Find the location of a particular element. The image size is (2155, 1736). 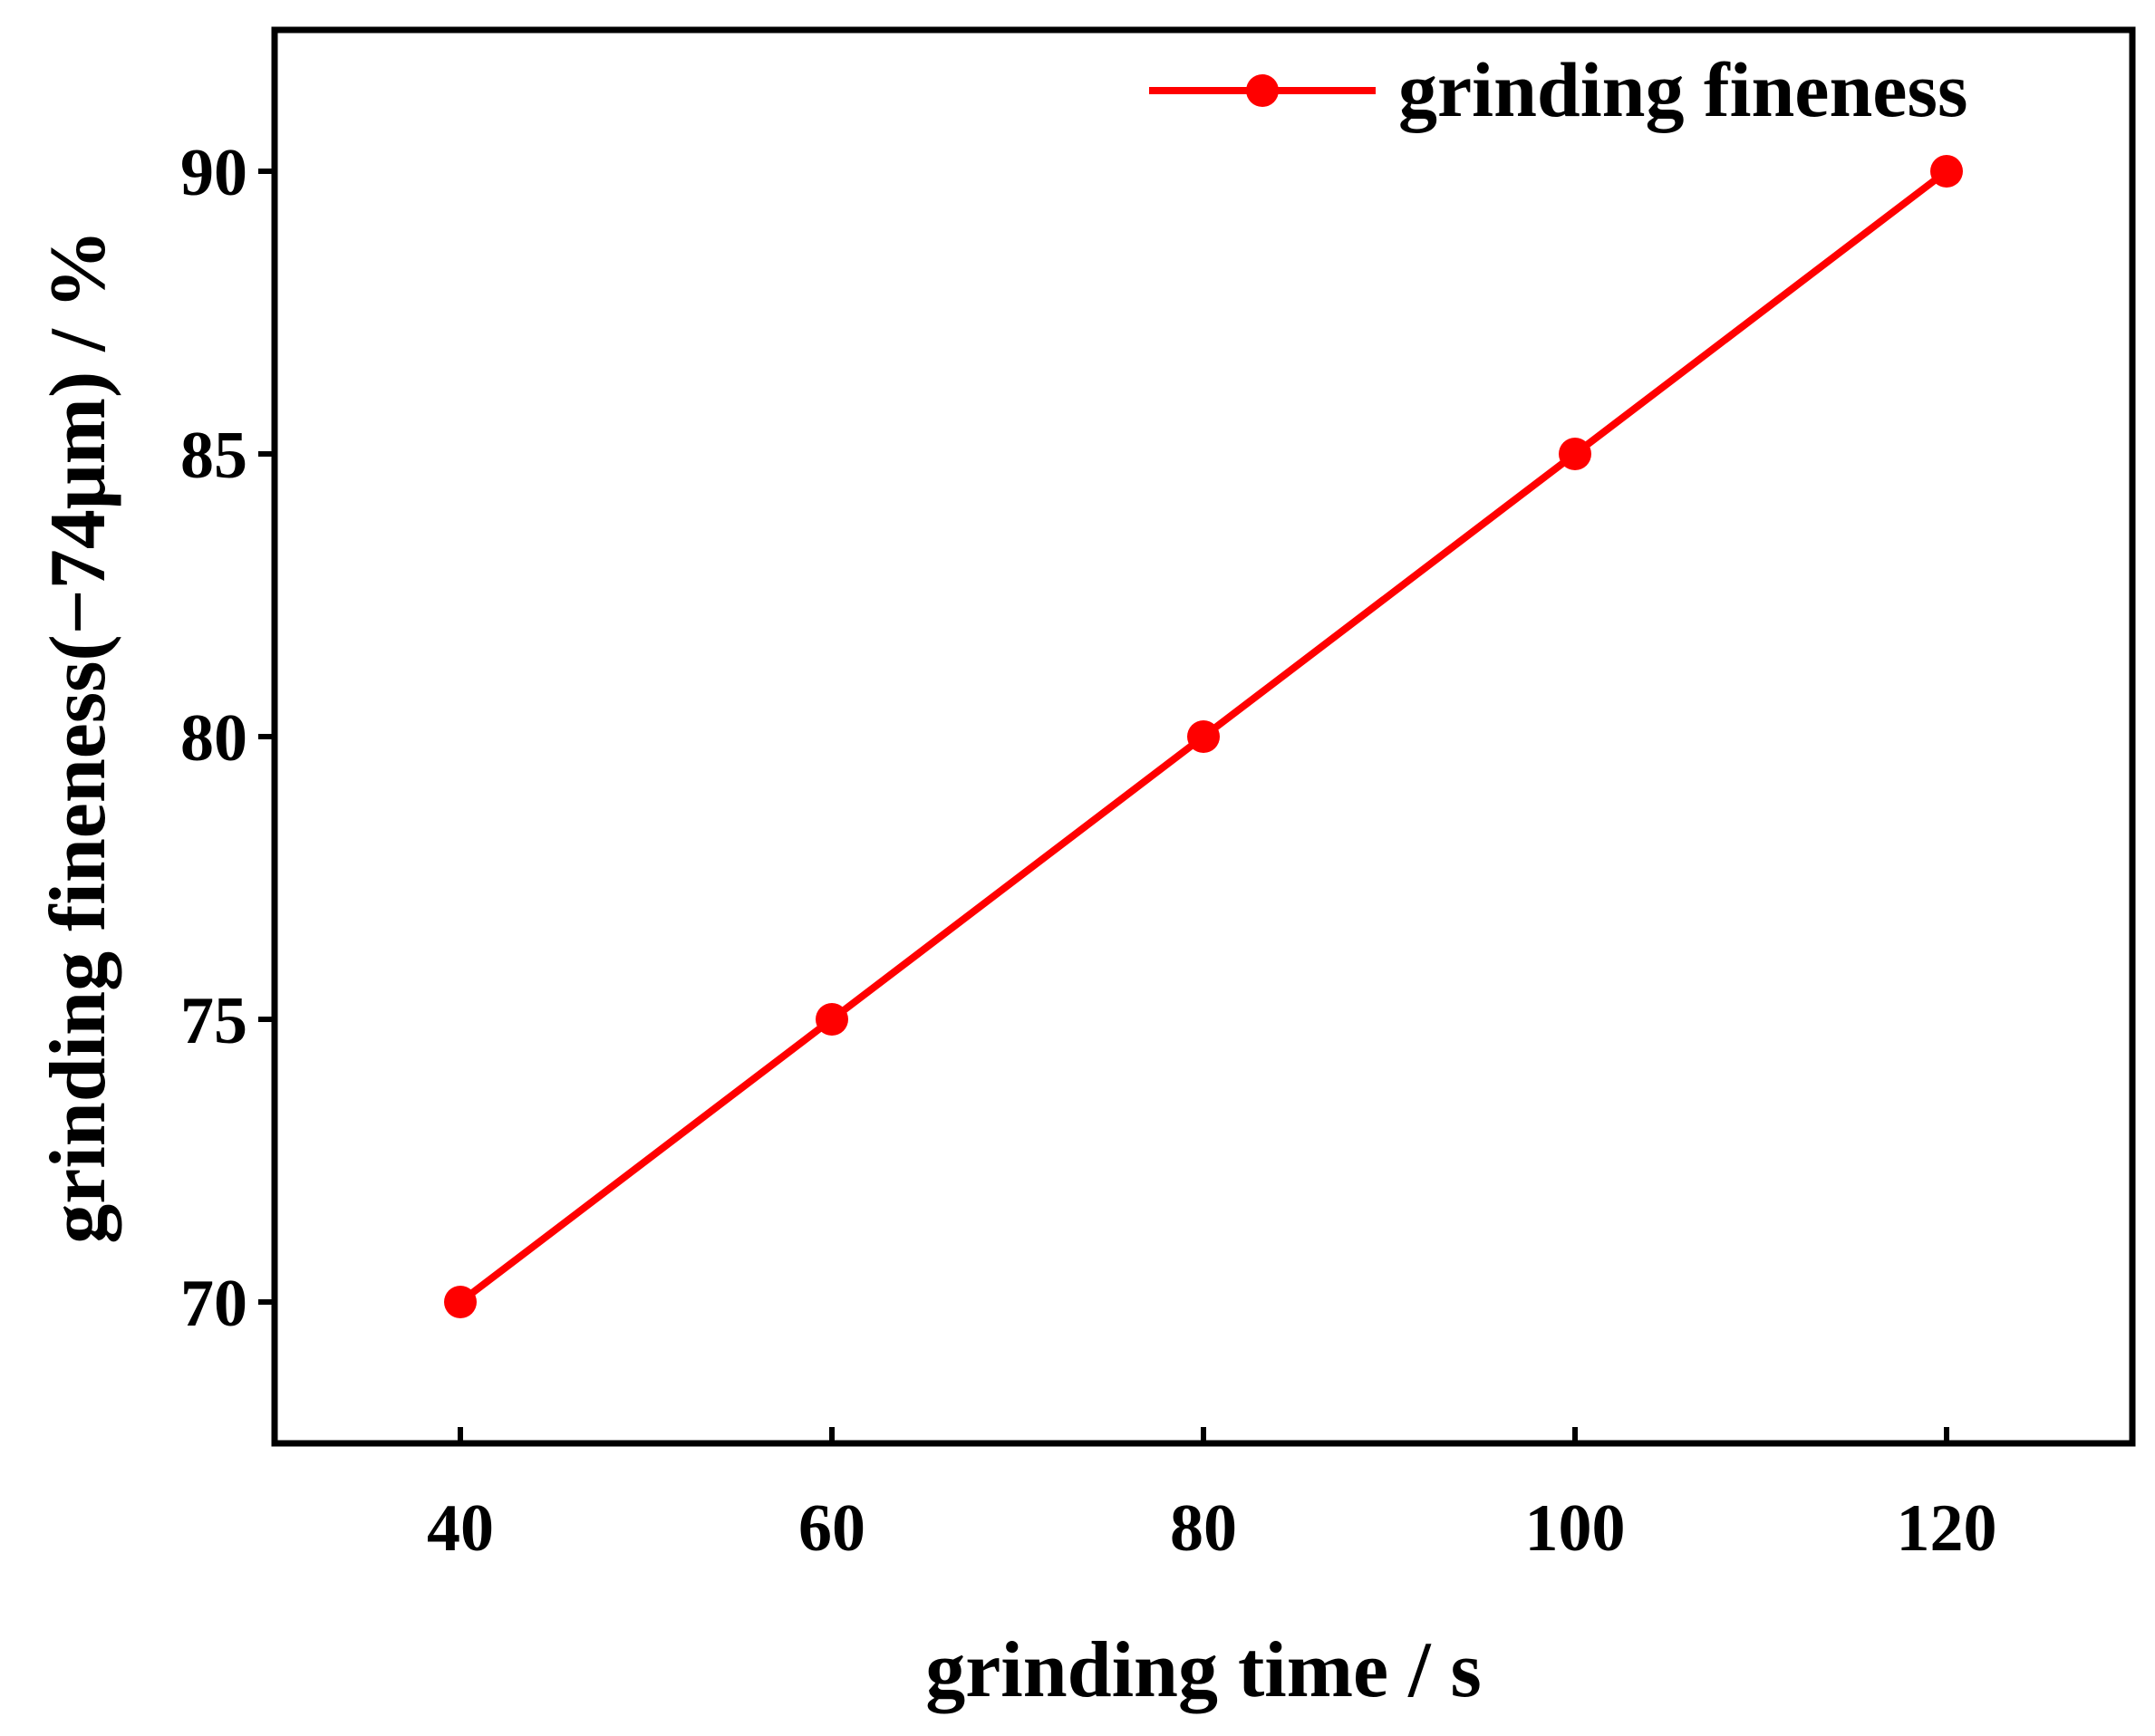

x-tick-label: 60 is located at coordinates (831, 1528).